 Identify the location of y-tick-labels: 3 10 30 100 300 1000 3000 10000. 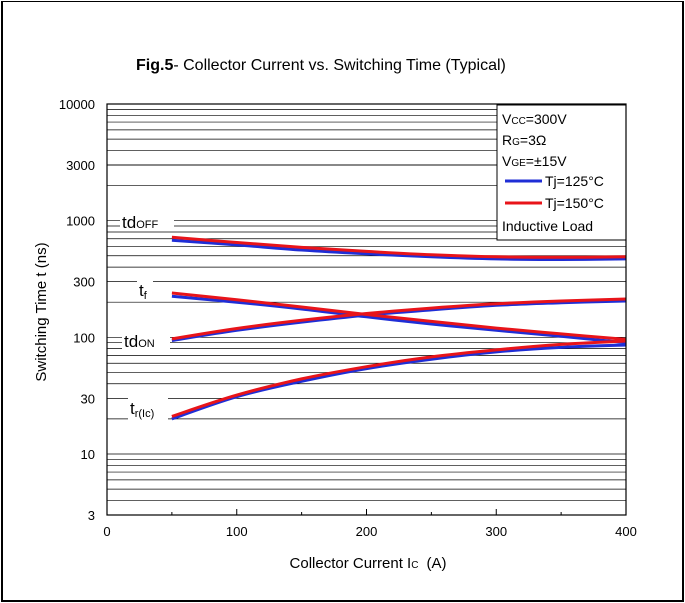
(77, 310).